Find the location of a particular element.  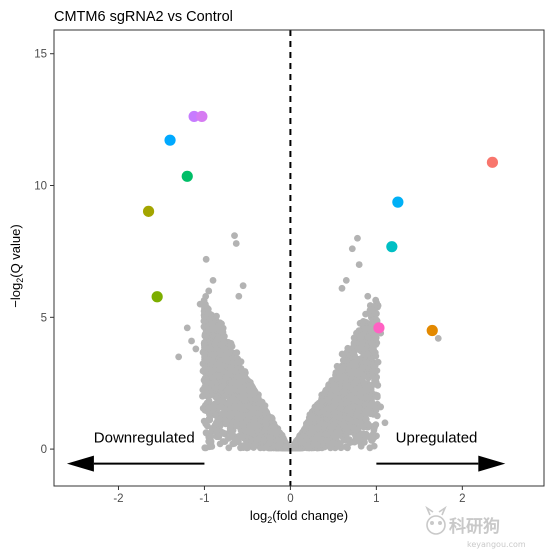

y-tick-label: 15 is located at coordinates (40, 55).